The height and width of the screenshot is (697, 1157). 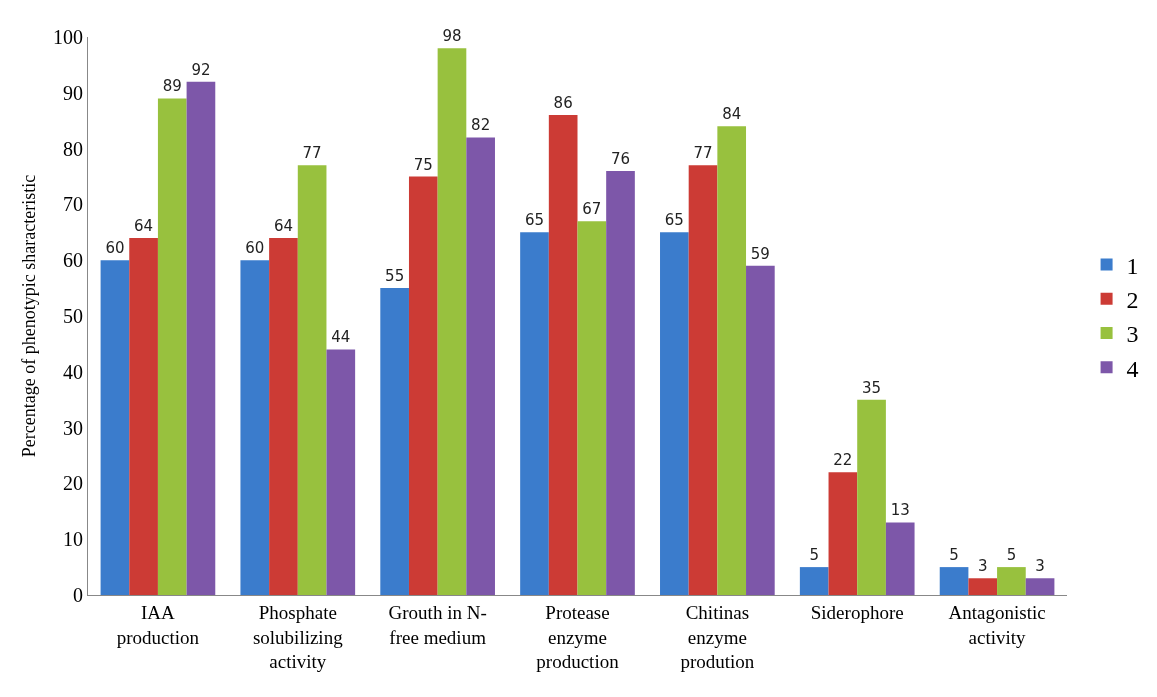 What do you see at coordinates (900, 510) in the screenshot?
I see `data-label: 13` at bounding box center [900, 510].